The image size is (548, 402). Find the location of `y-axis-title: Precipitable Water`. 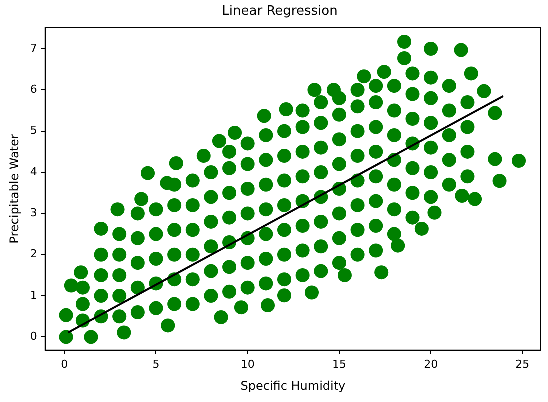

y-axis-title: Precipitable Water is located at coordinates (14, 189).